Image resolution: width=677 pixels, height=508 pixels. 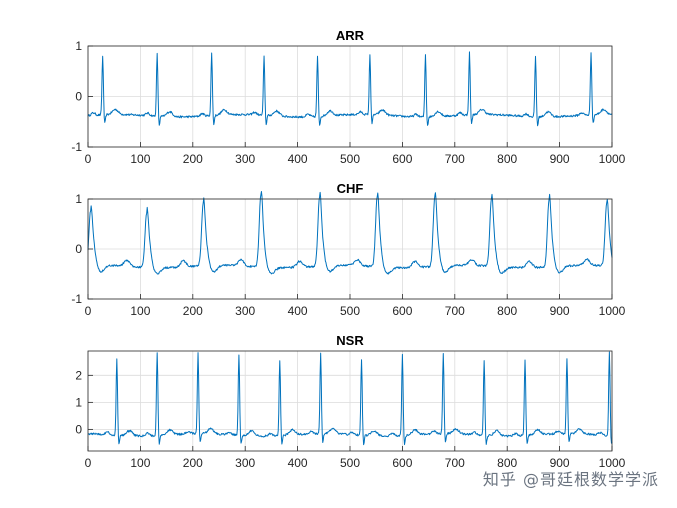 I want to click on panel-title: CHF, so click(x=350, y=188).